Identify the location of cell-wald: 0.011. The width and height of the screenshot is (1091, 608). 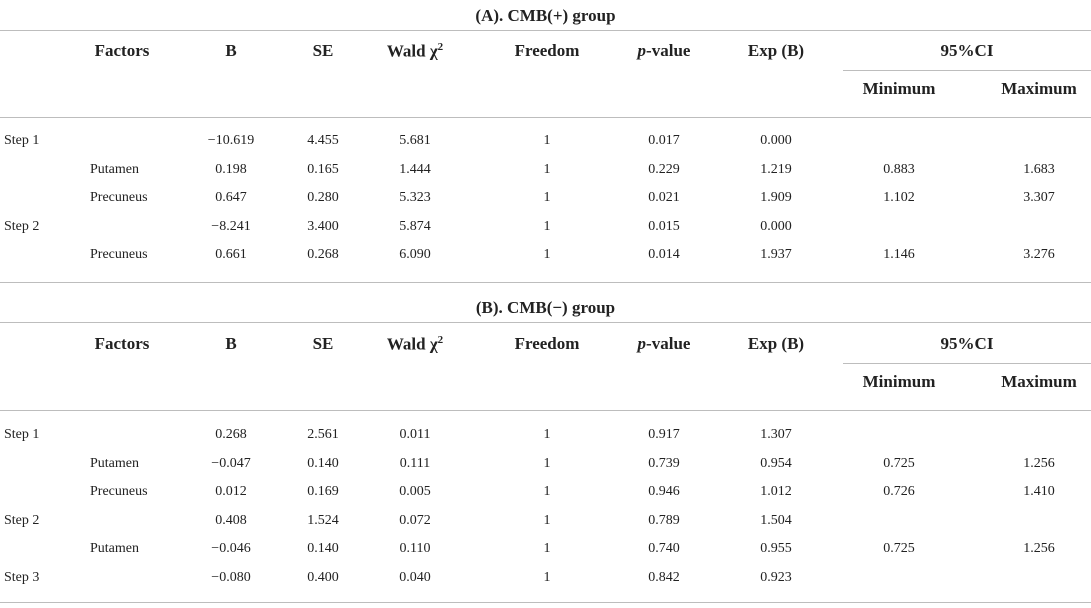
(415, 434).